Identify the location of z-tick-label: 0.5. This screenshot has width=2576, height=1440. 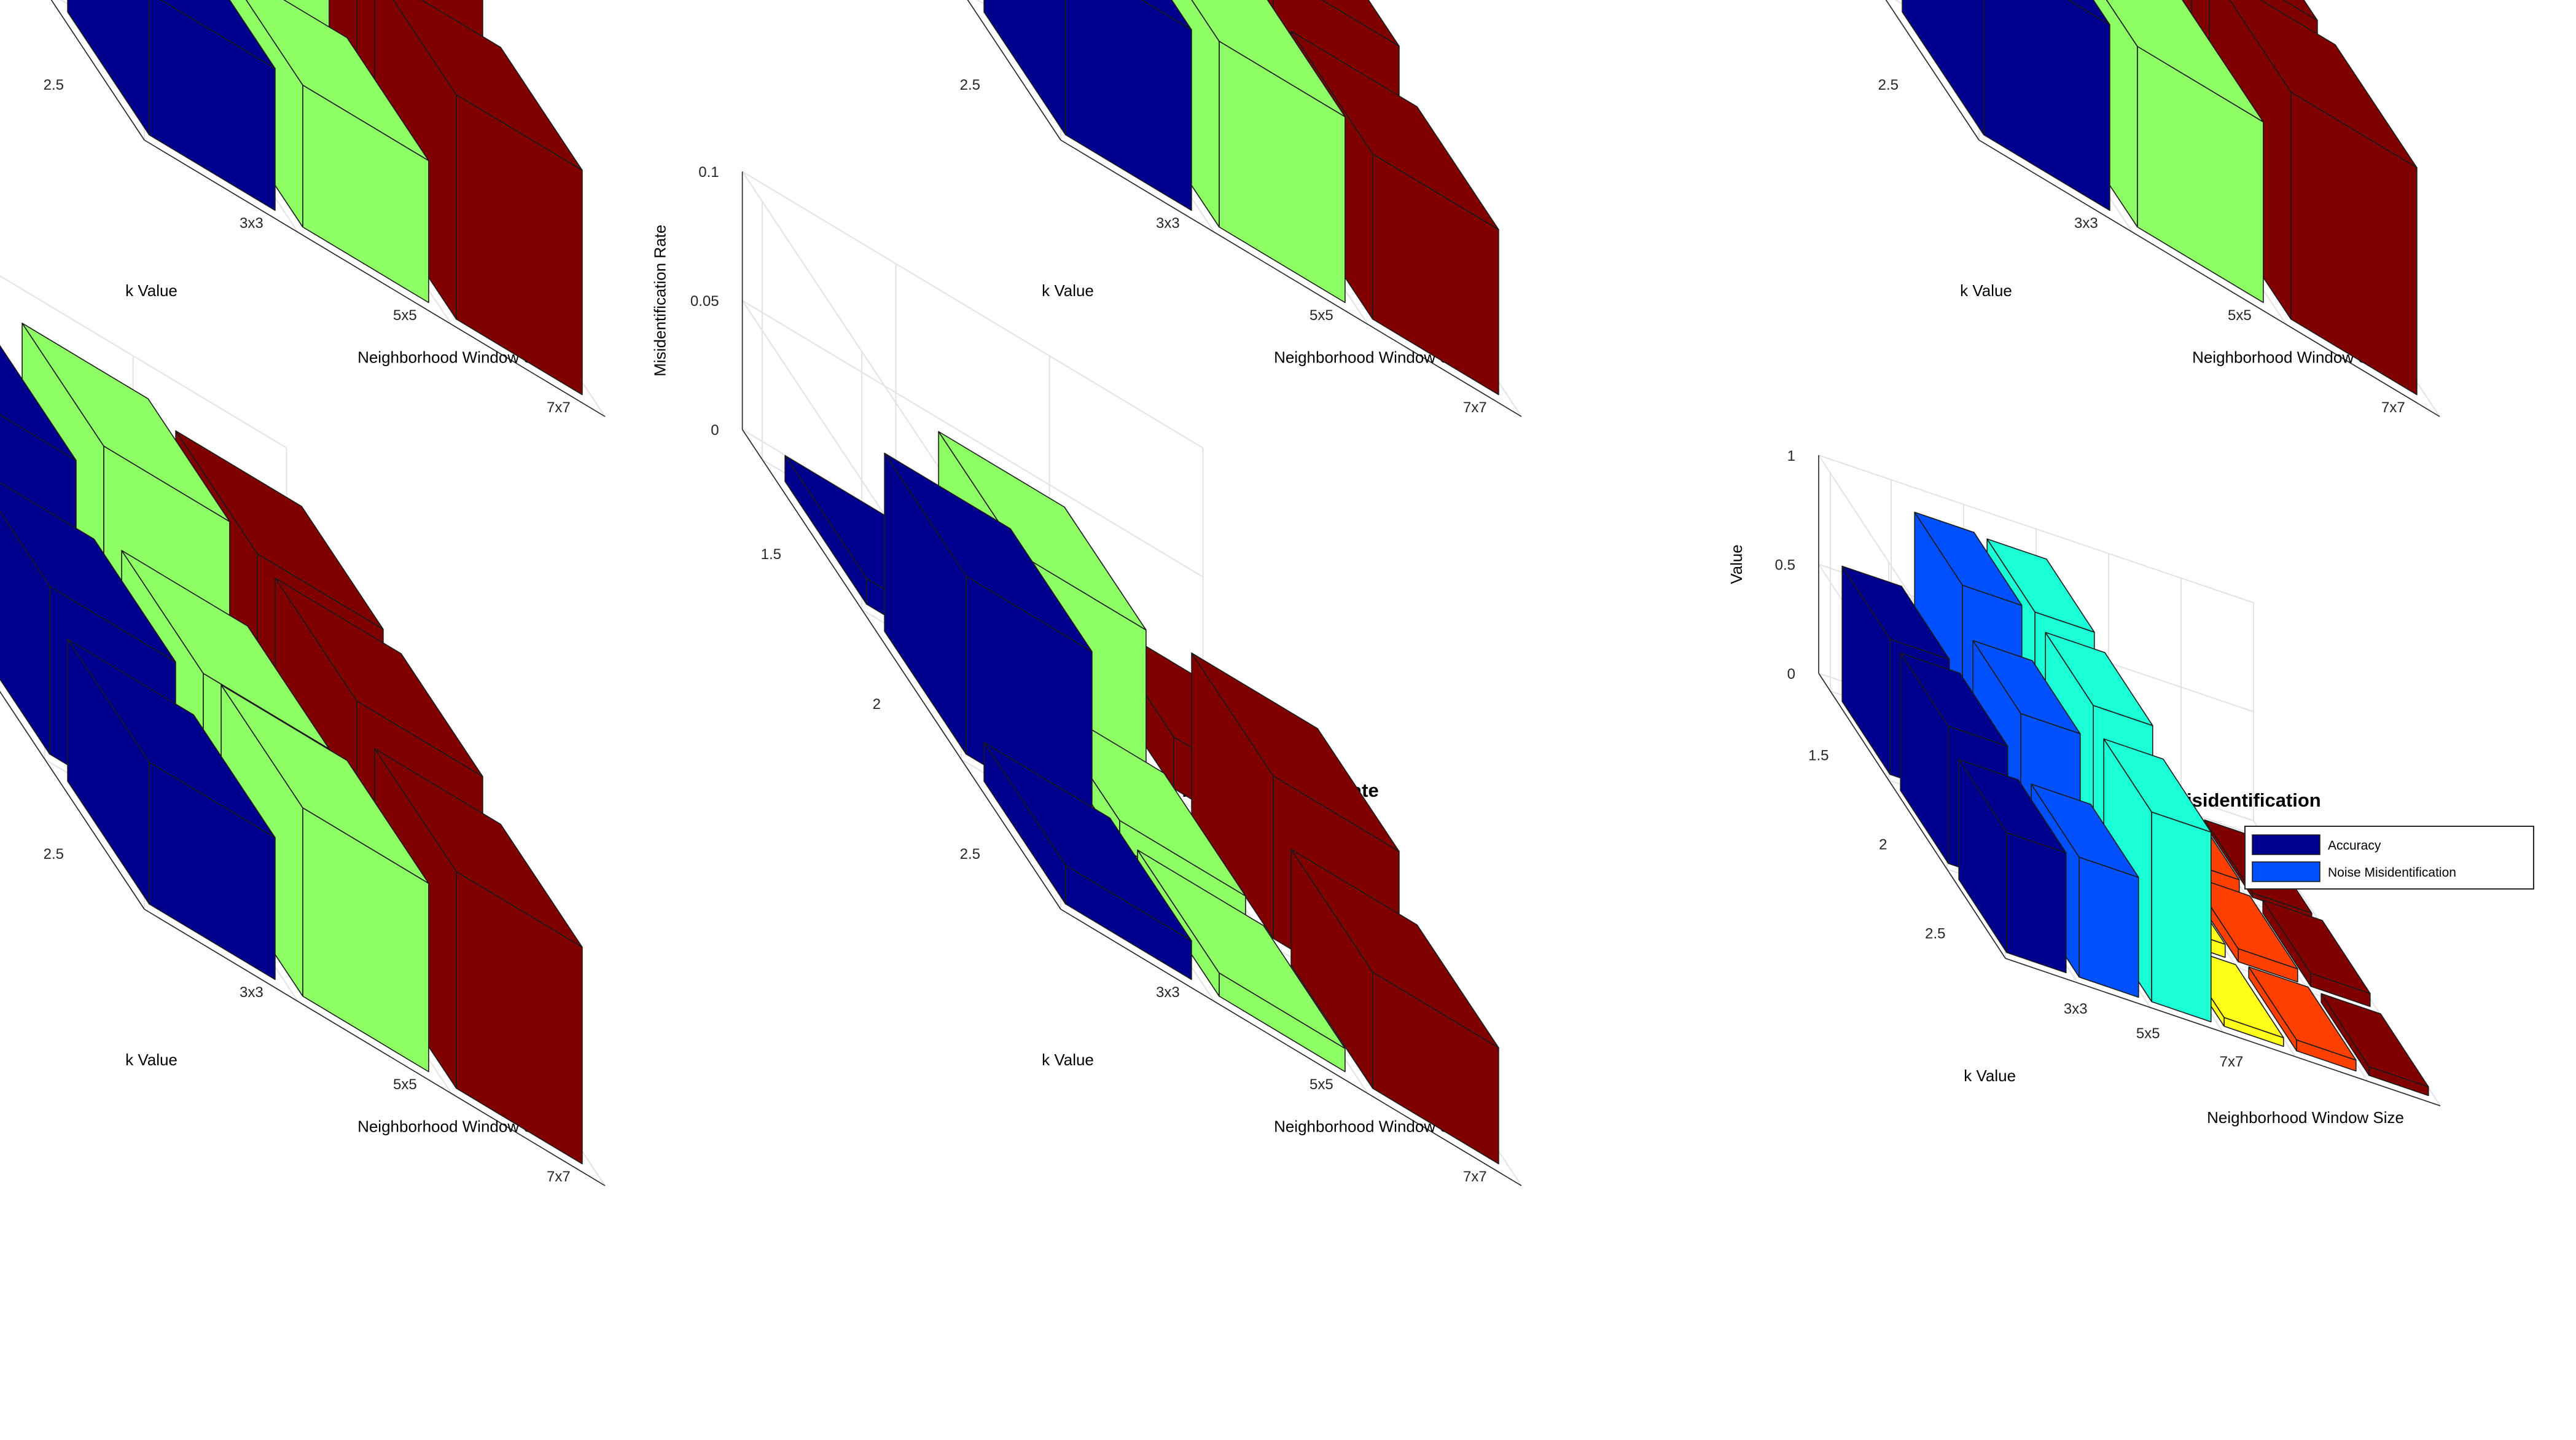
(1785, 565).